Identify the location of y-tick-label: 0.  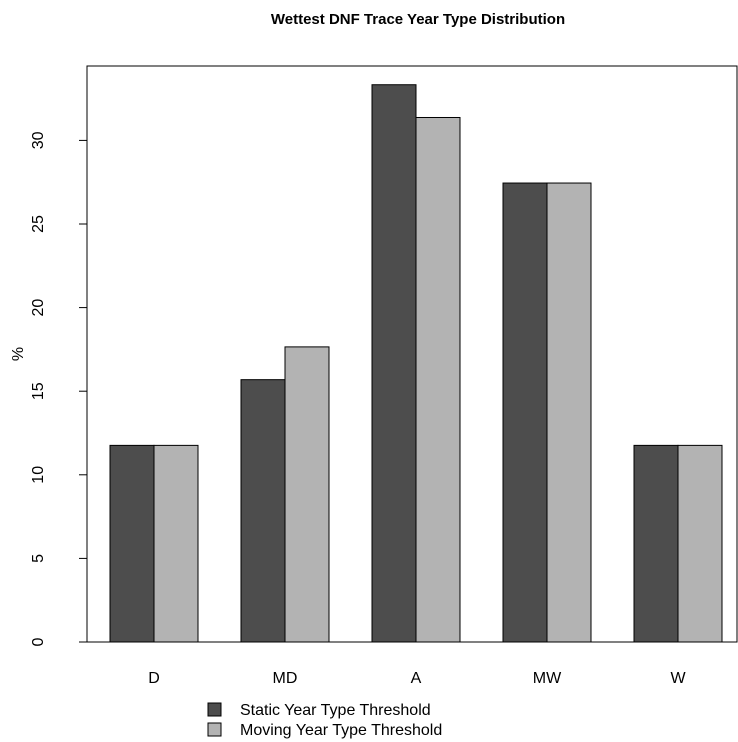
(38, 641).